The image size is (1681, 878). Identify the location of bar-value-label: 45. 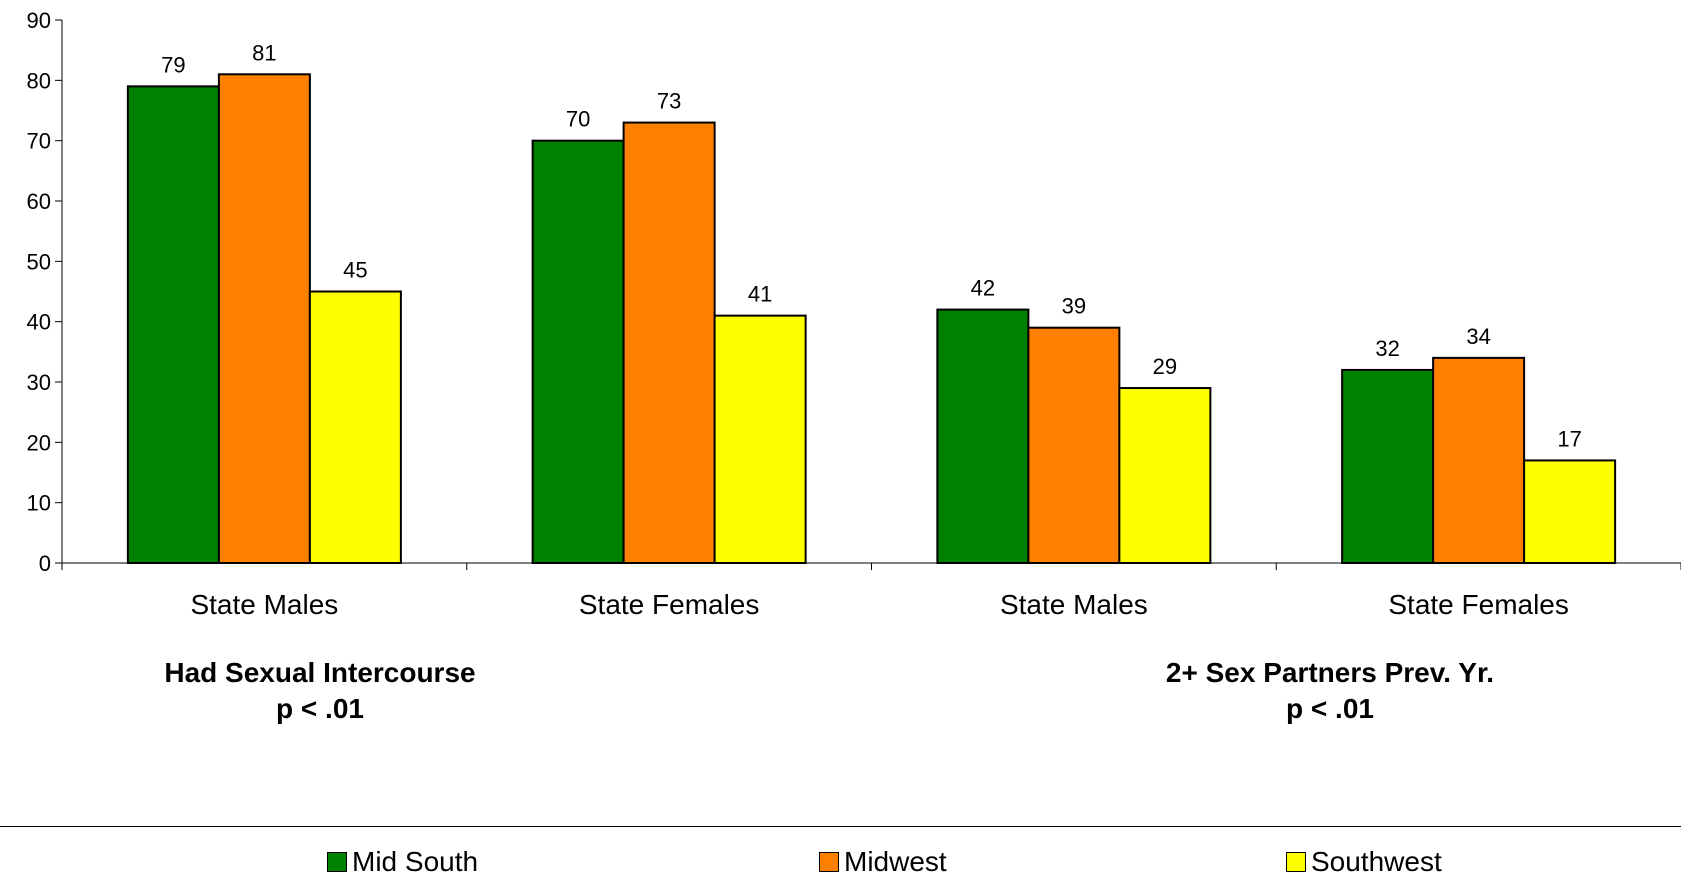
(355, 270).